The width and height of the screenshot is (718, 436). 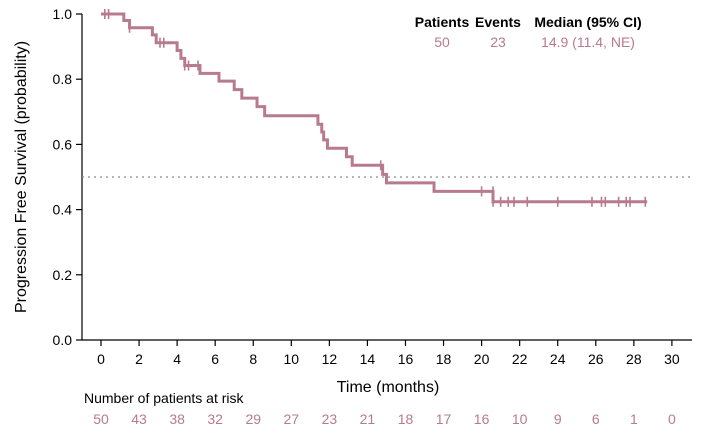 What do you see at coordinates (444, 419) in the screenshot?
I see `risk-count: 17` at bounding box center [444, 419].